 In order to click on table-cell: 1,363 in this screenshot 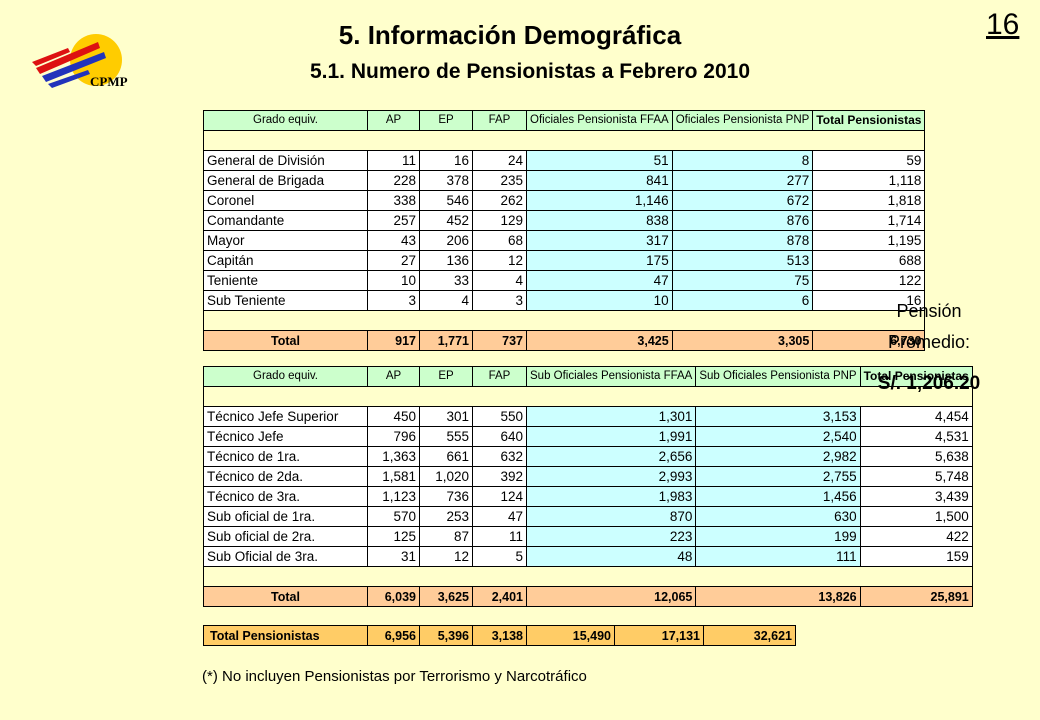, I will do `click(393, 456)`.